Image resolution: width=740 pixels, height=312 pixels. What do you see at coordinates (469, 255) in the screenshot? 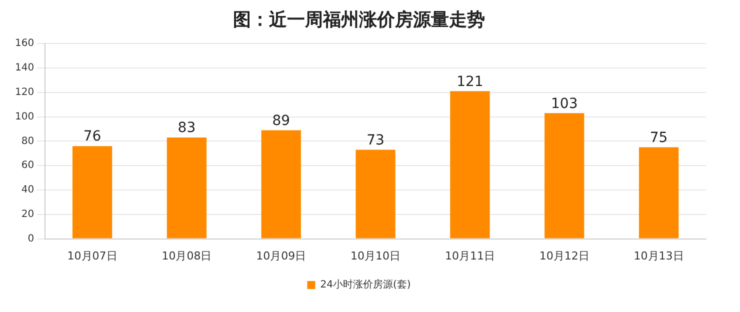
I see `x-tick-label: 10月11日` at bounding box center [469, 255].